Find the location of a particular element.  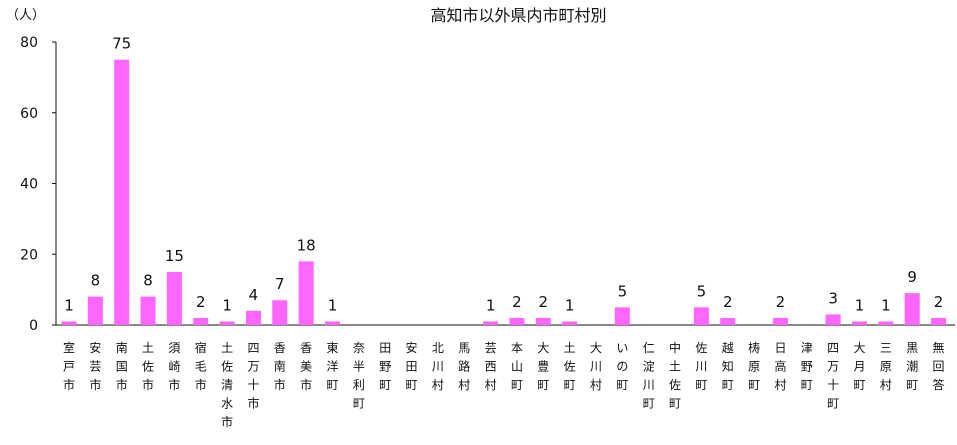

x-tick-label: 洋 is located at coordinates (332, 366).